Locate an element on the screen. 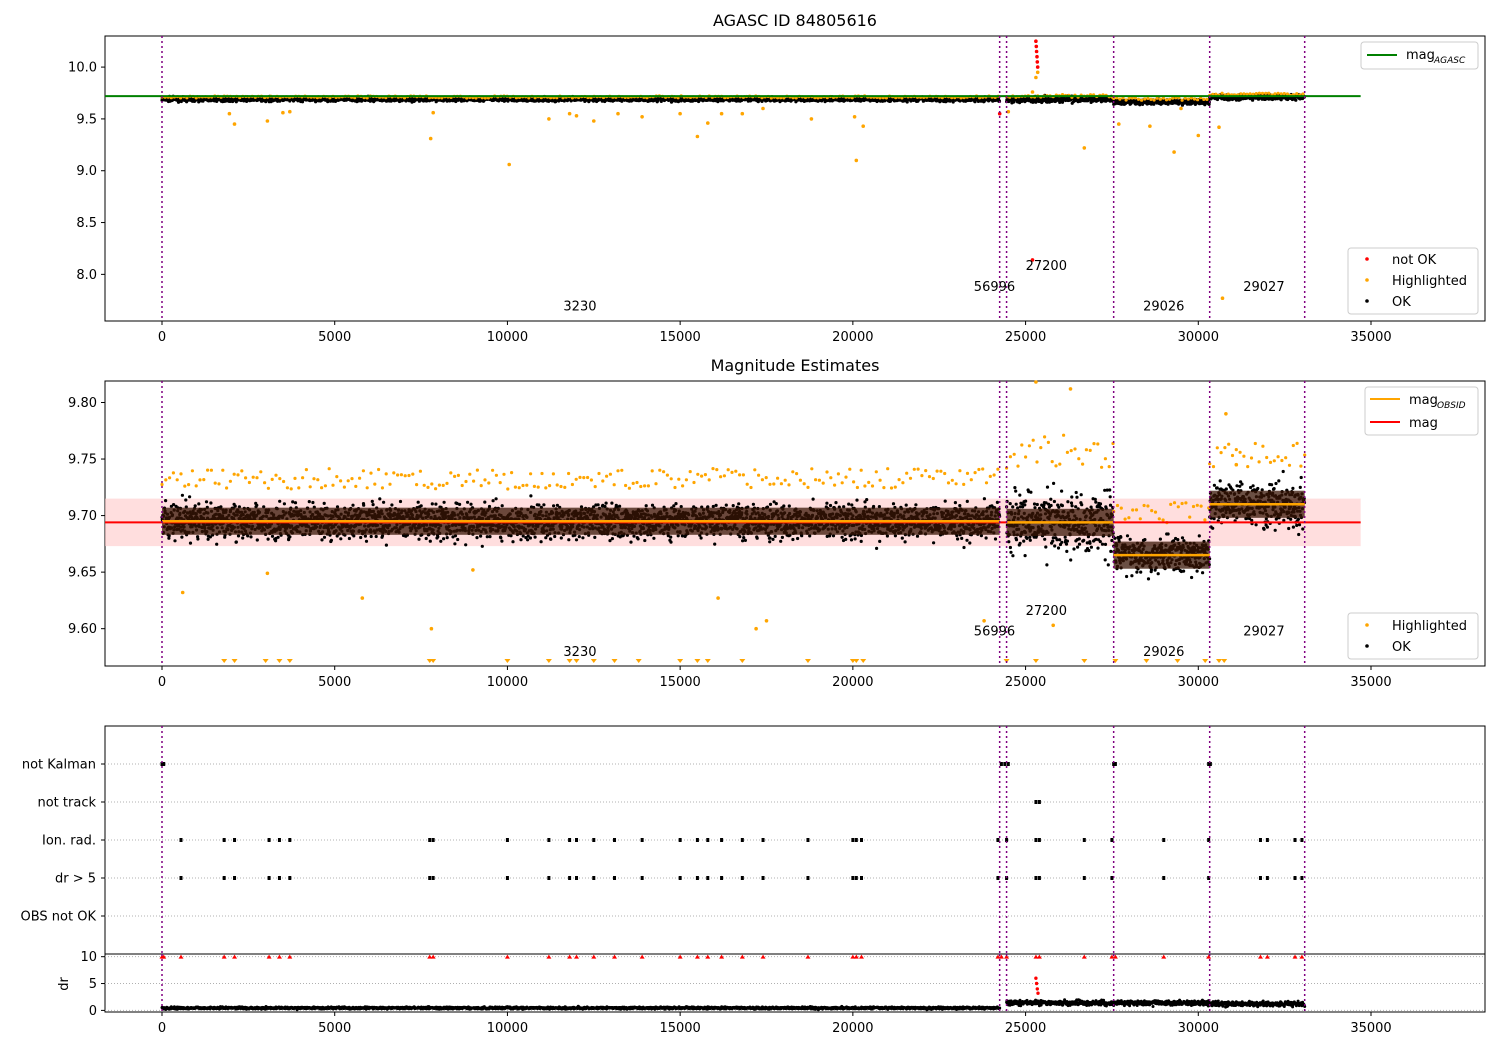 Image resolution: width=1500 pixels, height=1050 pixels. legend-ok: OK is located at coordinates (1401, 302).